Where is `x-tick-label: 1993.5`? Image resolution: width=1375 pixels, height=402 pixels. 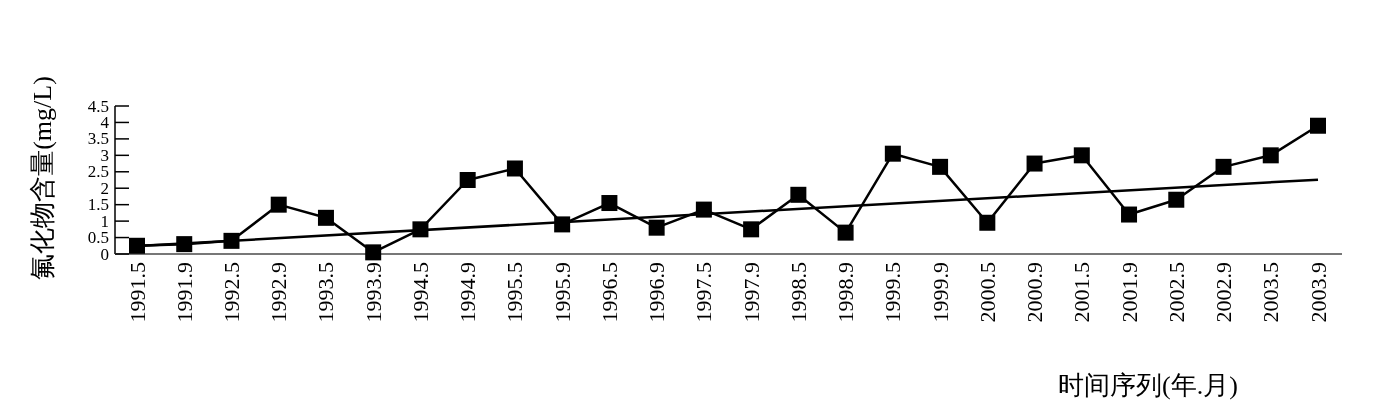 x-tick-label: 1993.5 is located at coordinates (326, 292).